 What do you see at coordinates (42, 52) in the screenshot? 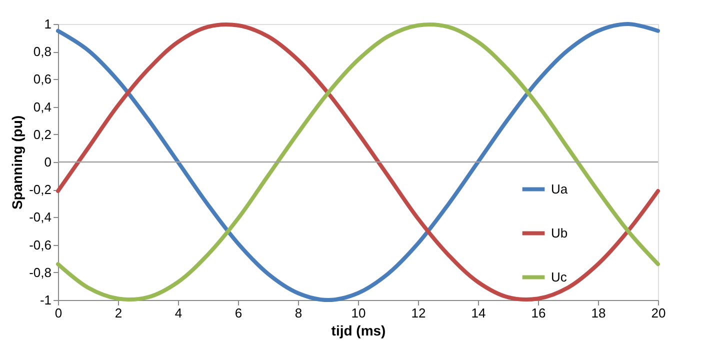
I see `y-tick-label: 0,8` at bounding box center [42, 52].